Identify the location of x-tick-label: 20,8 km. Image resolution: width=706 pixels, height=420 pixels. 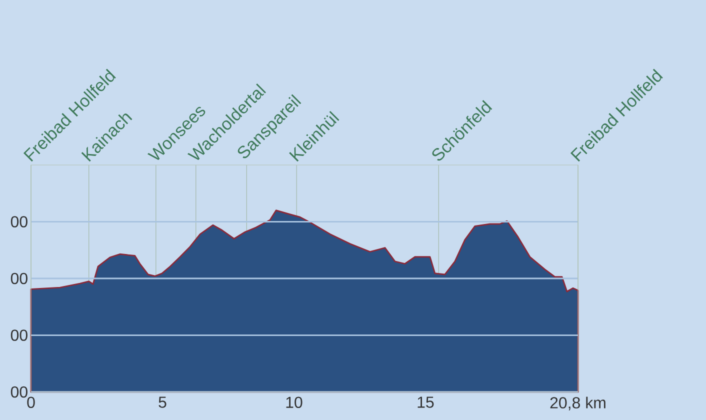
(578, 403).